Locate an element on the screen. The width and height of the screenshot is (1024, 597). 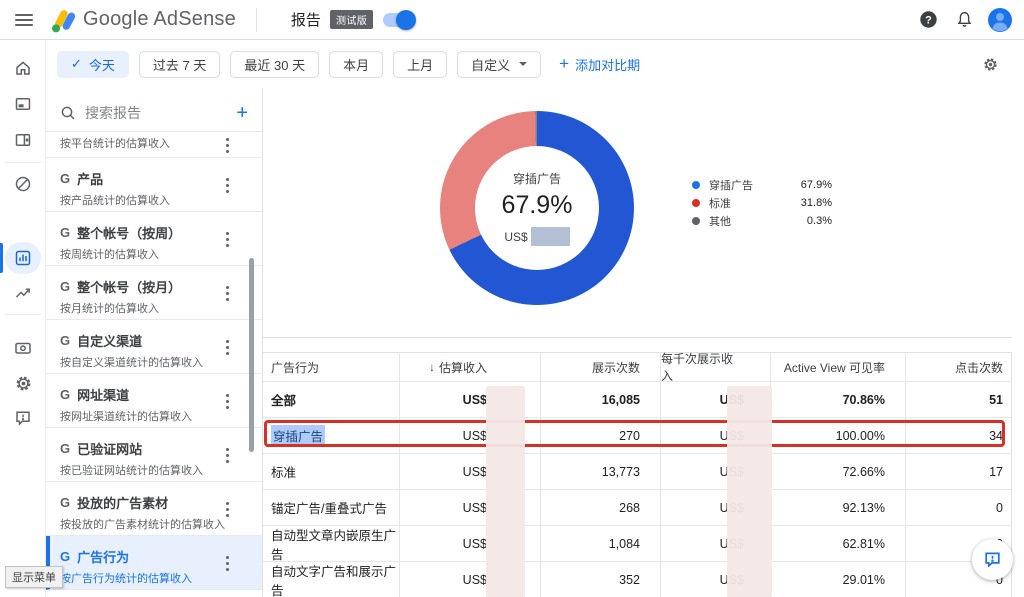
legend-dot-interstitial is located at coordinates (696, 185).